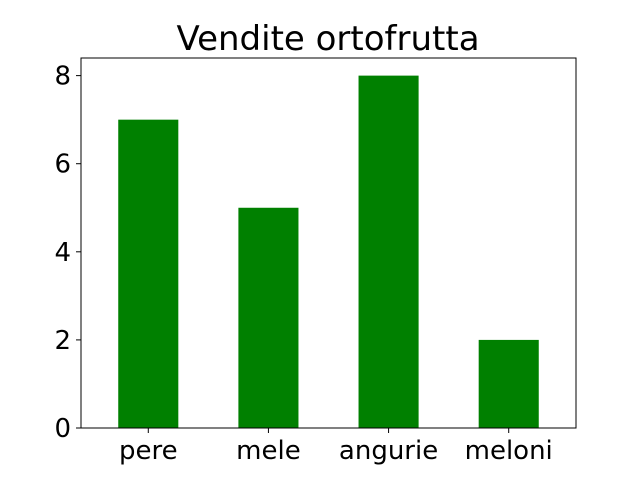  I want to click on x-tick-label: meloni, so click(509, 451).